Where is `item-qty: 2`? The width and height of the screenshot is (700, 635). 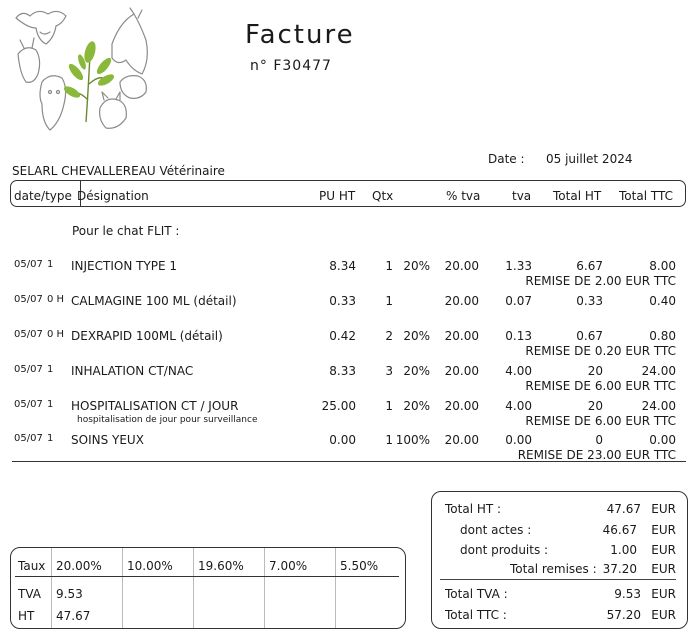 item-qty: 2 is located at coordinates (389, 336).